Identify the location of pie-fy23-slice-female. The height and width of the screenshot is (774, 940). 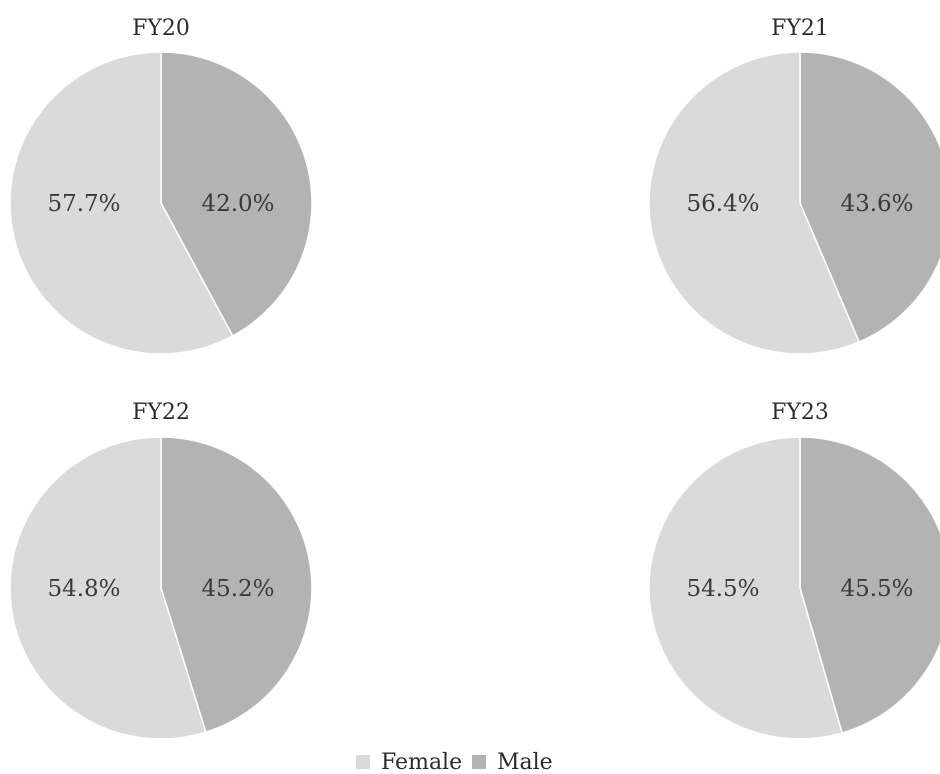
(746, 588).